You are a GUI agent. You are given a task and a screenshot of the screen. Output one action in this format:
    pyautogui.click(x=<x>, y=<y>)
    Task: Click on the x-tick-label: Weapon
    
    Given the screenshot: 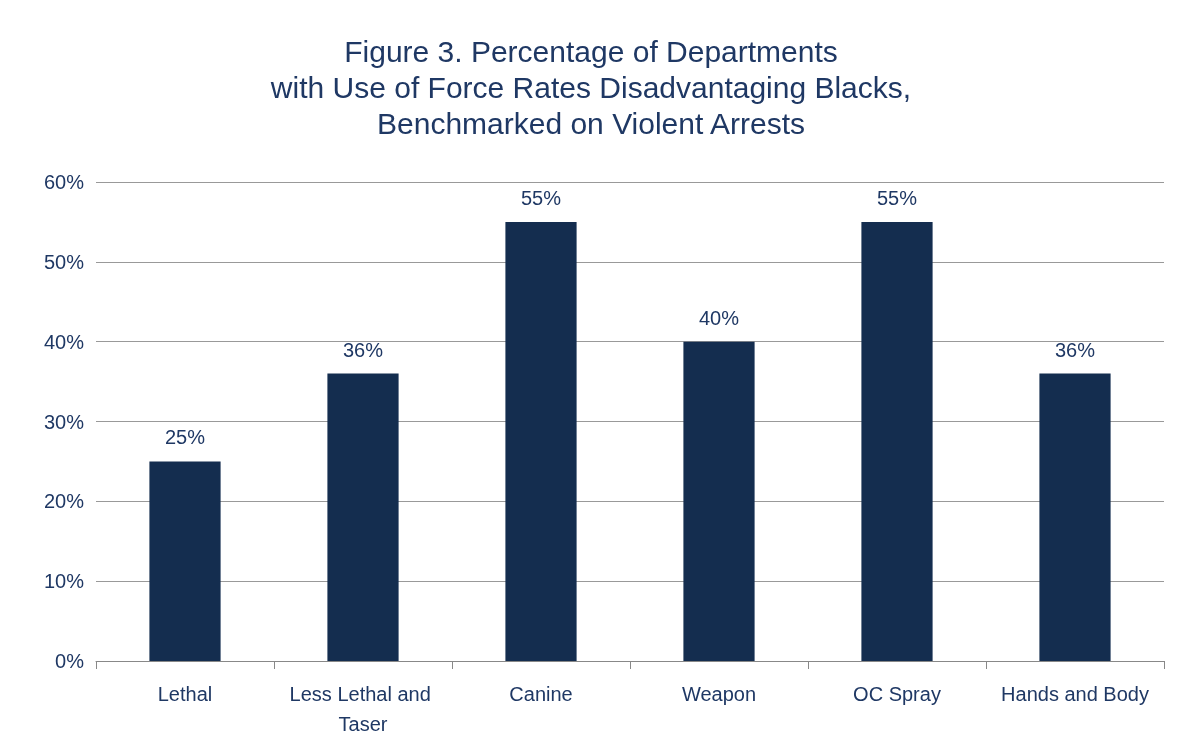 What is the action you would take?
    pyautogui.click(x=719, y=694)
    